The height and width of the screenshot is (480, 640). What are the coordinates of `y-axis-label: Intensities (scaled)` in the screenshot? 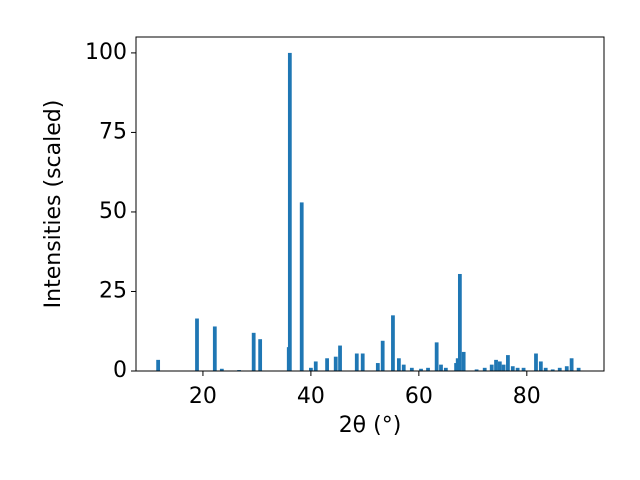 It's located at (53, 204).